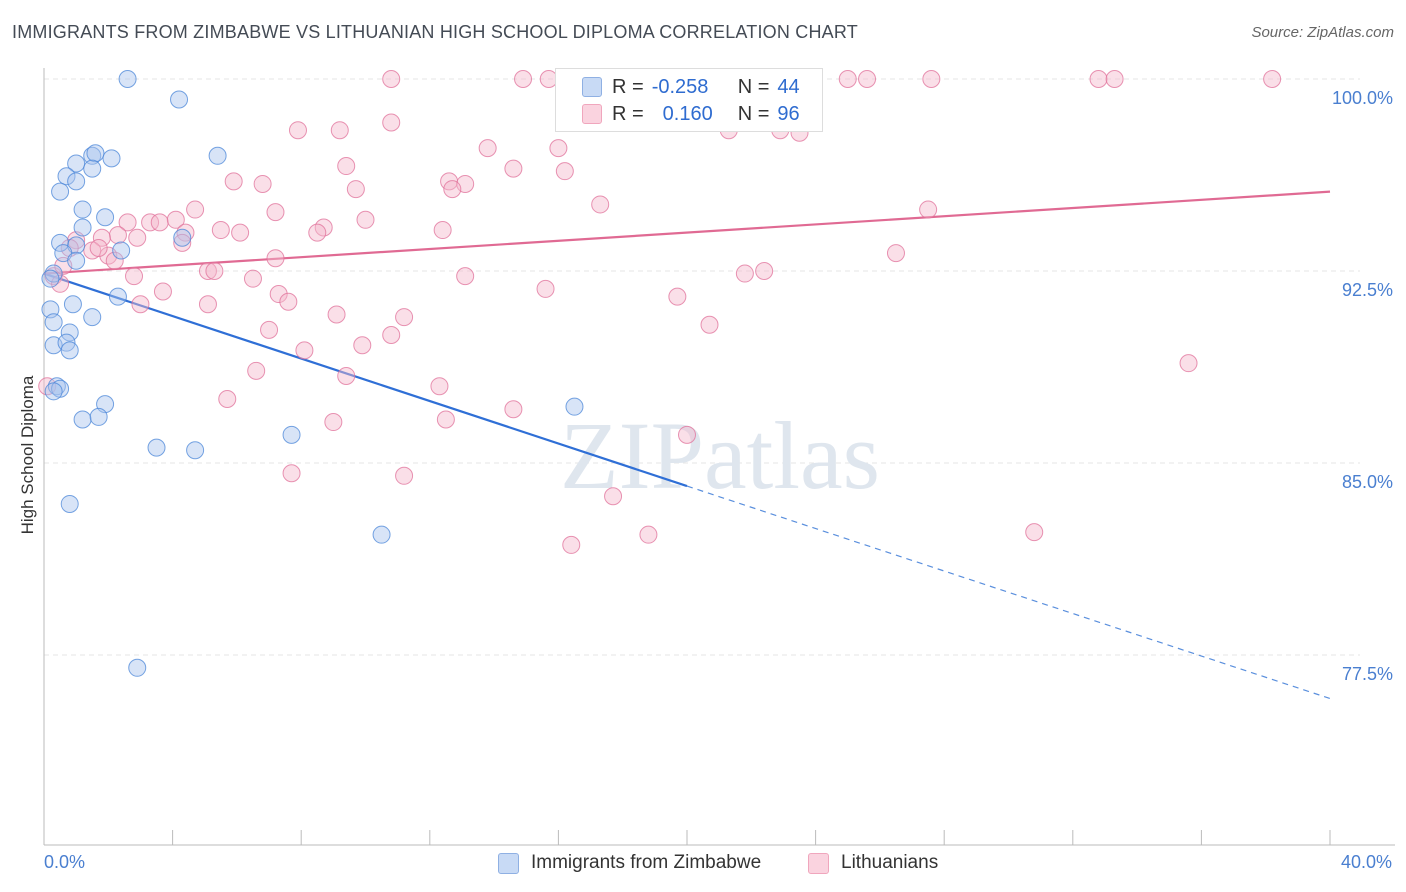 This screenshot has height=892, width=1406. I want to click on trend-line-zimbabwe, so click(365, 380).